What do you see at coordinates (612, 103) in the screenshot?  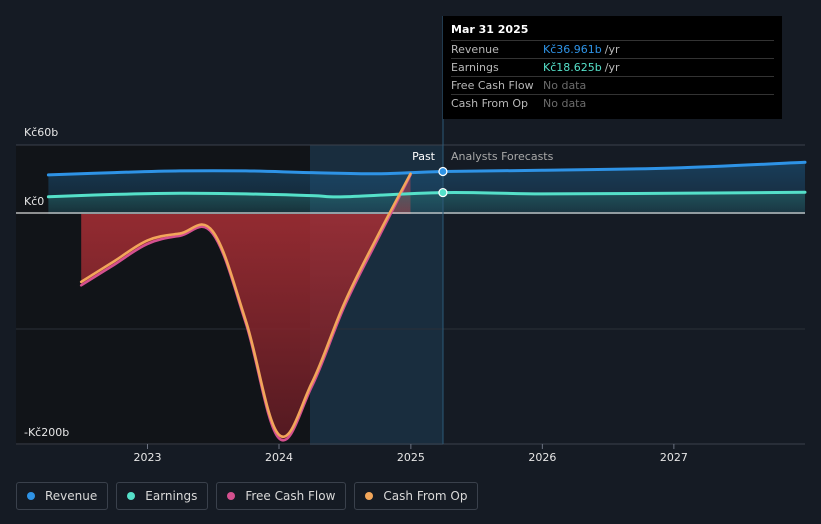 I see `tooltip-row-cash-from-op: Cash From Op No data` at bounding box center [612, 103].